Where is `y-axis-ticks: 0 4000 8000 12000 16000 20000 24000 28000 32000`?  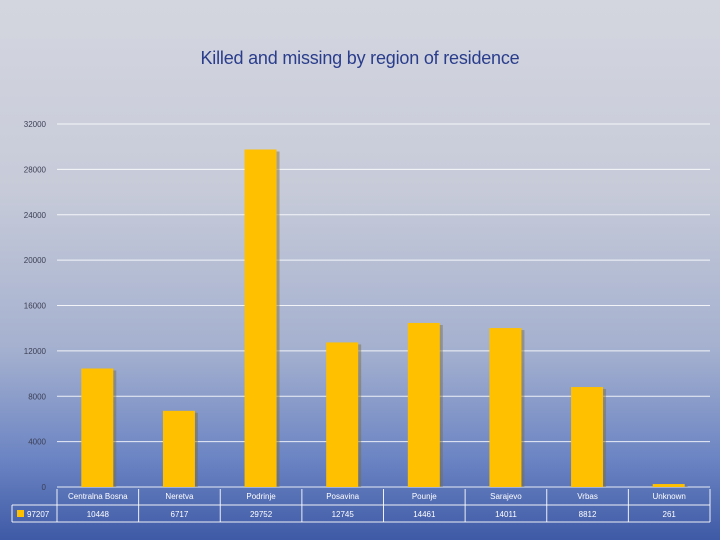
y-axis-ticks: 0 4000 8000 12000 16000 20000 24000 28000 32000 is located at coordinates (35, 306).